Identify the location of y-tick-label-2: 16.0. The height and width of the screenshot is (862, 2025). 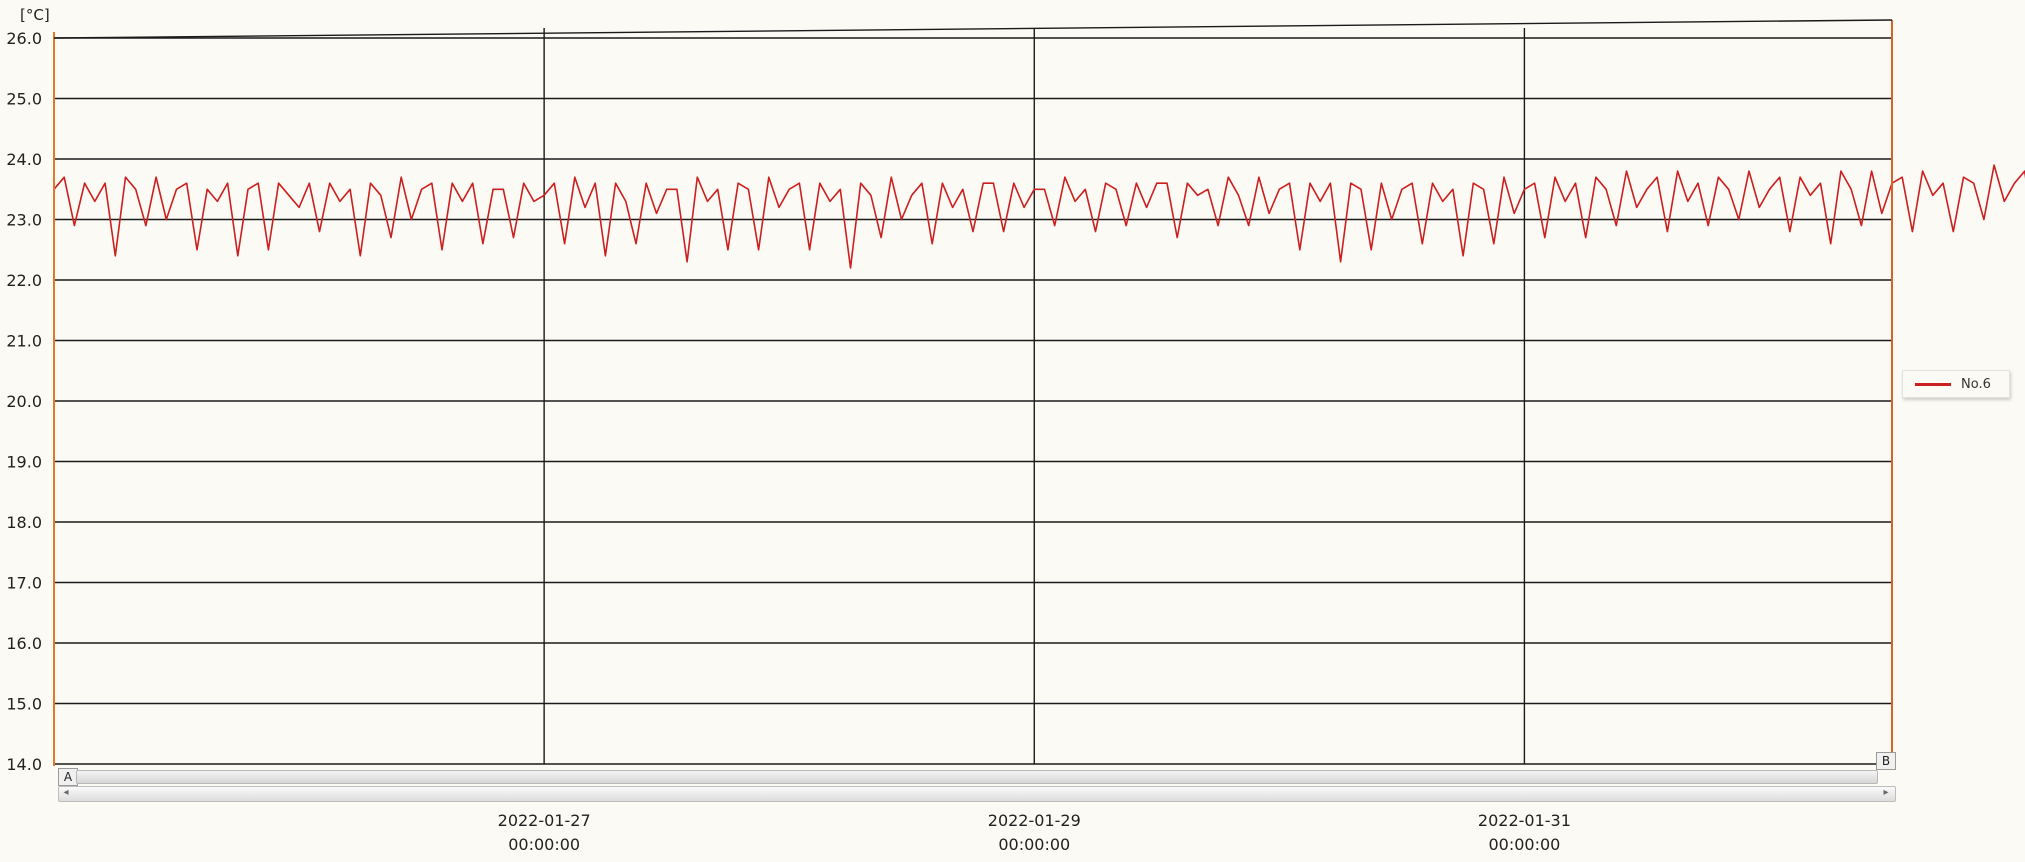
(24, 643).